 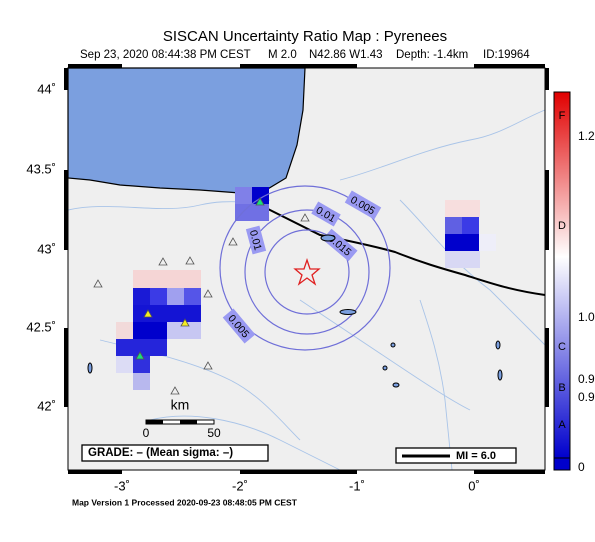 What do you see at coordinates (432, 55) in the screenshot?
I see `depth: Depth: -1.4km` at bounding box center [432, 55].